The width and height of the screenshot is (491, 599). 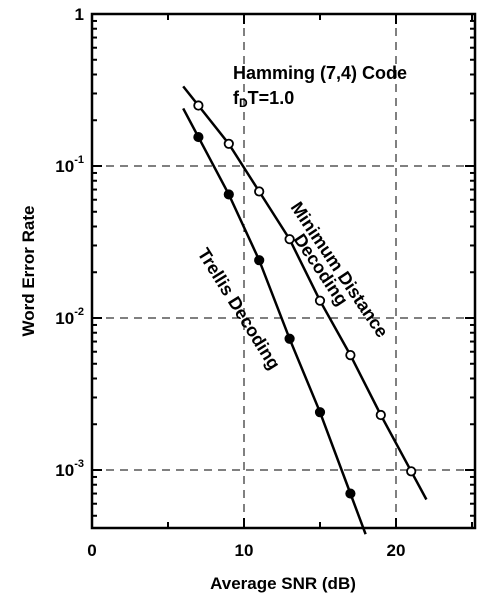 I want to click on x-tick-label: 10, so click(x=244, y=550).